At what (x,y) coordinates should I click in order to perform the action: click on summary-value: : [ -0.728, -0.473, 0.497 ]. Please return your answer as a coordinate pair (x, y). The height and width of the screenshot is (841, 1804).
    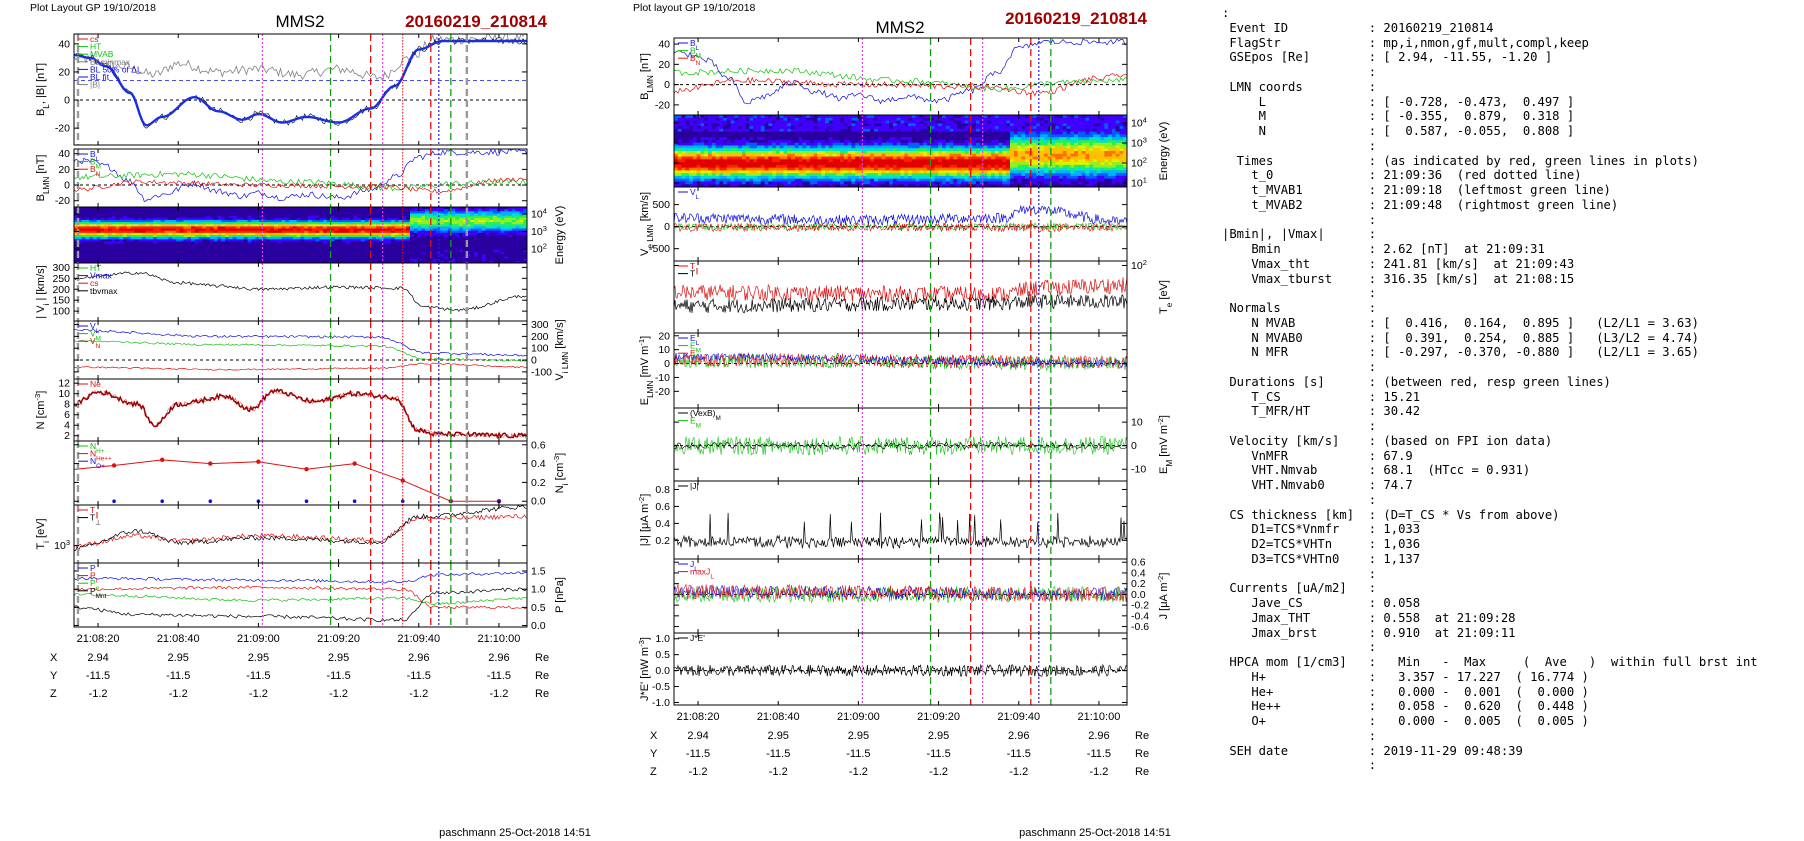
    Looking at the image, I should click on (1471, 101).